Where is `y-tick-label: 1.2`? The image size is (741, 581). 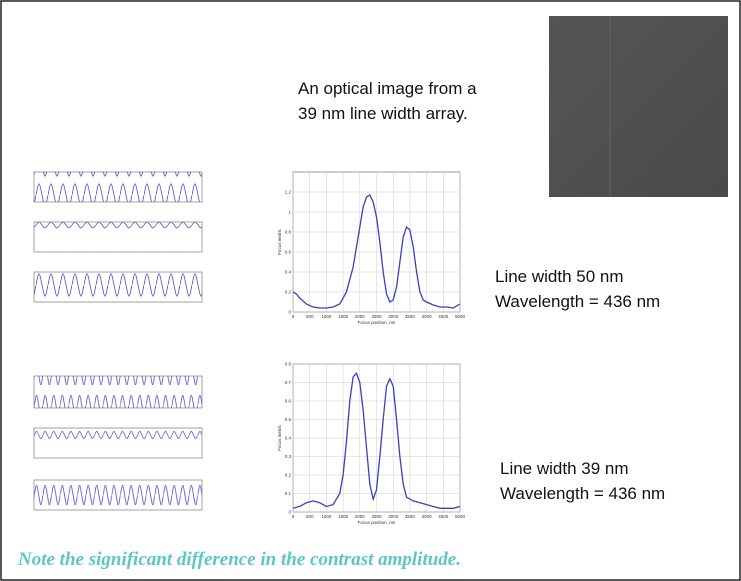 y-tick-label: 1.2 is located at coordinates (288, 192).